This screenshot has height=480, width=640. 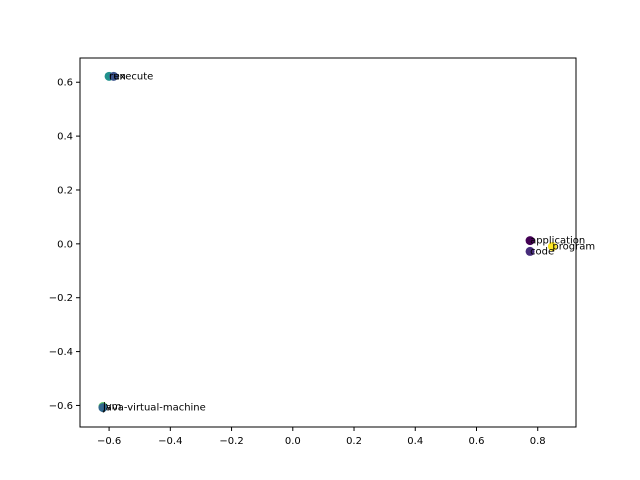 I want to click on x-tick-label: 0.4, so click(x=415, y=441).